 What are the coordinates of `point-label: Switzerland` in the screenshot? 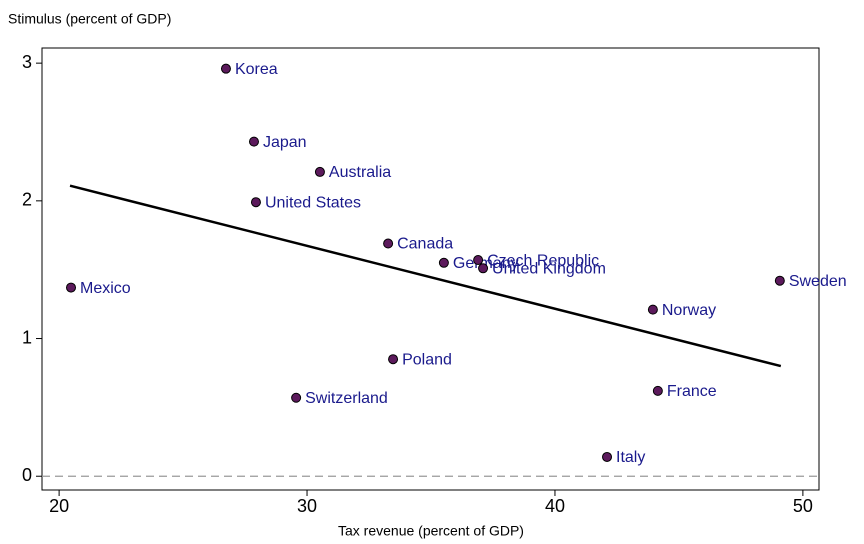 It's located at (346, 398).